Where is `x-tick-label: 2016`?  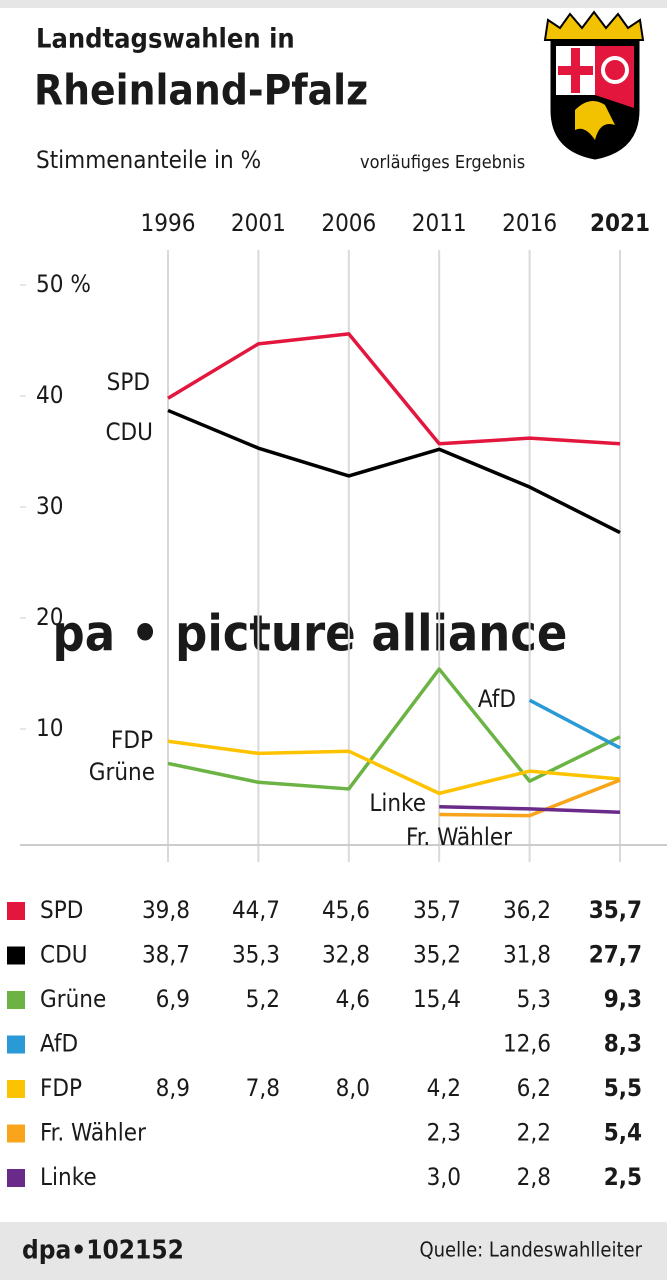 x-tick-label: 2016 is located at coordinates (529, 223).